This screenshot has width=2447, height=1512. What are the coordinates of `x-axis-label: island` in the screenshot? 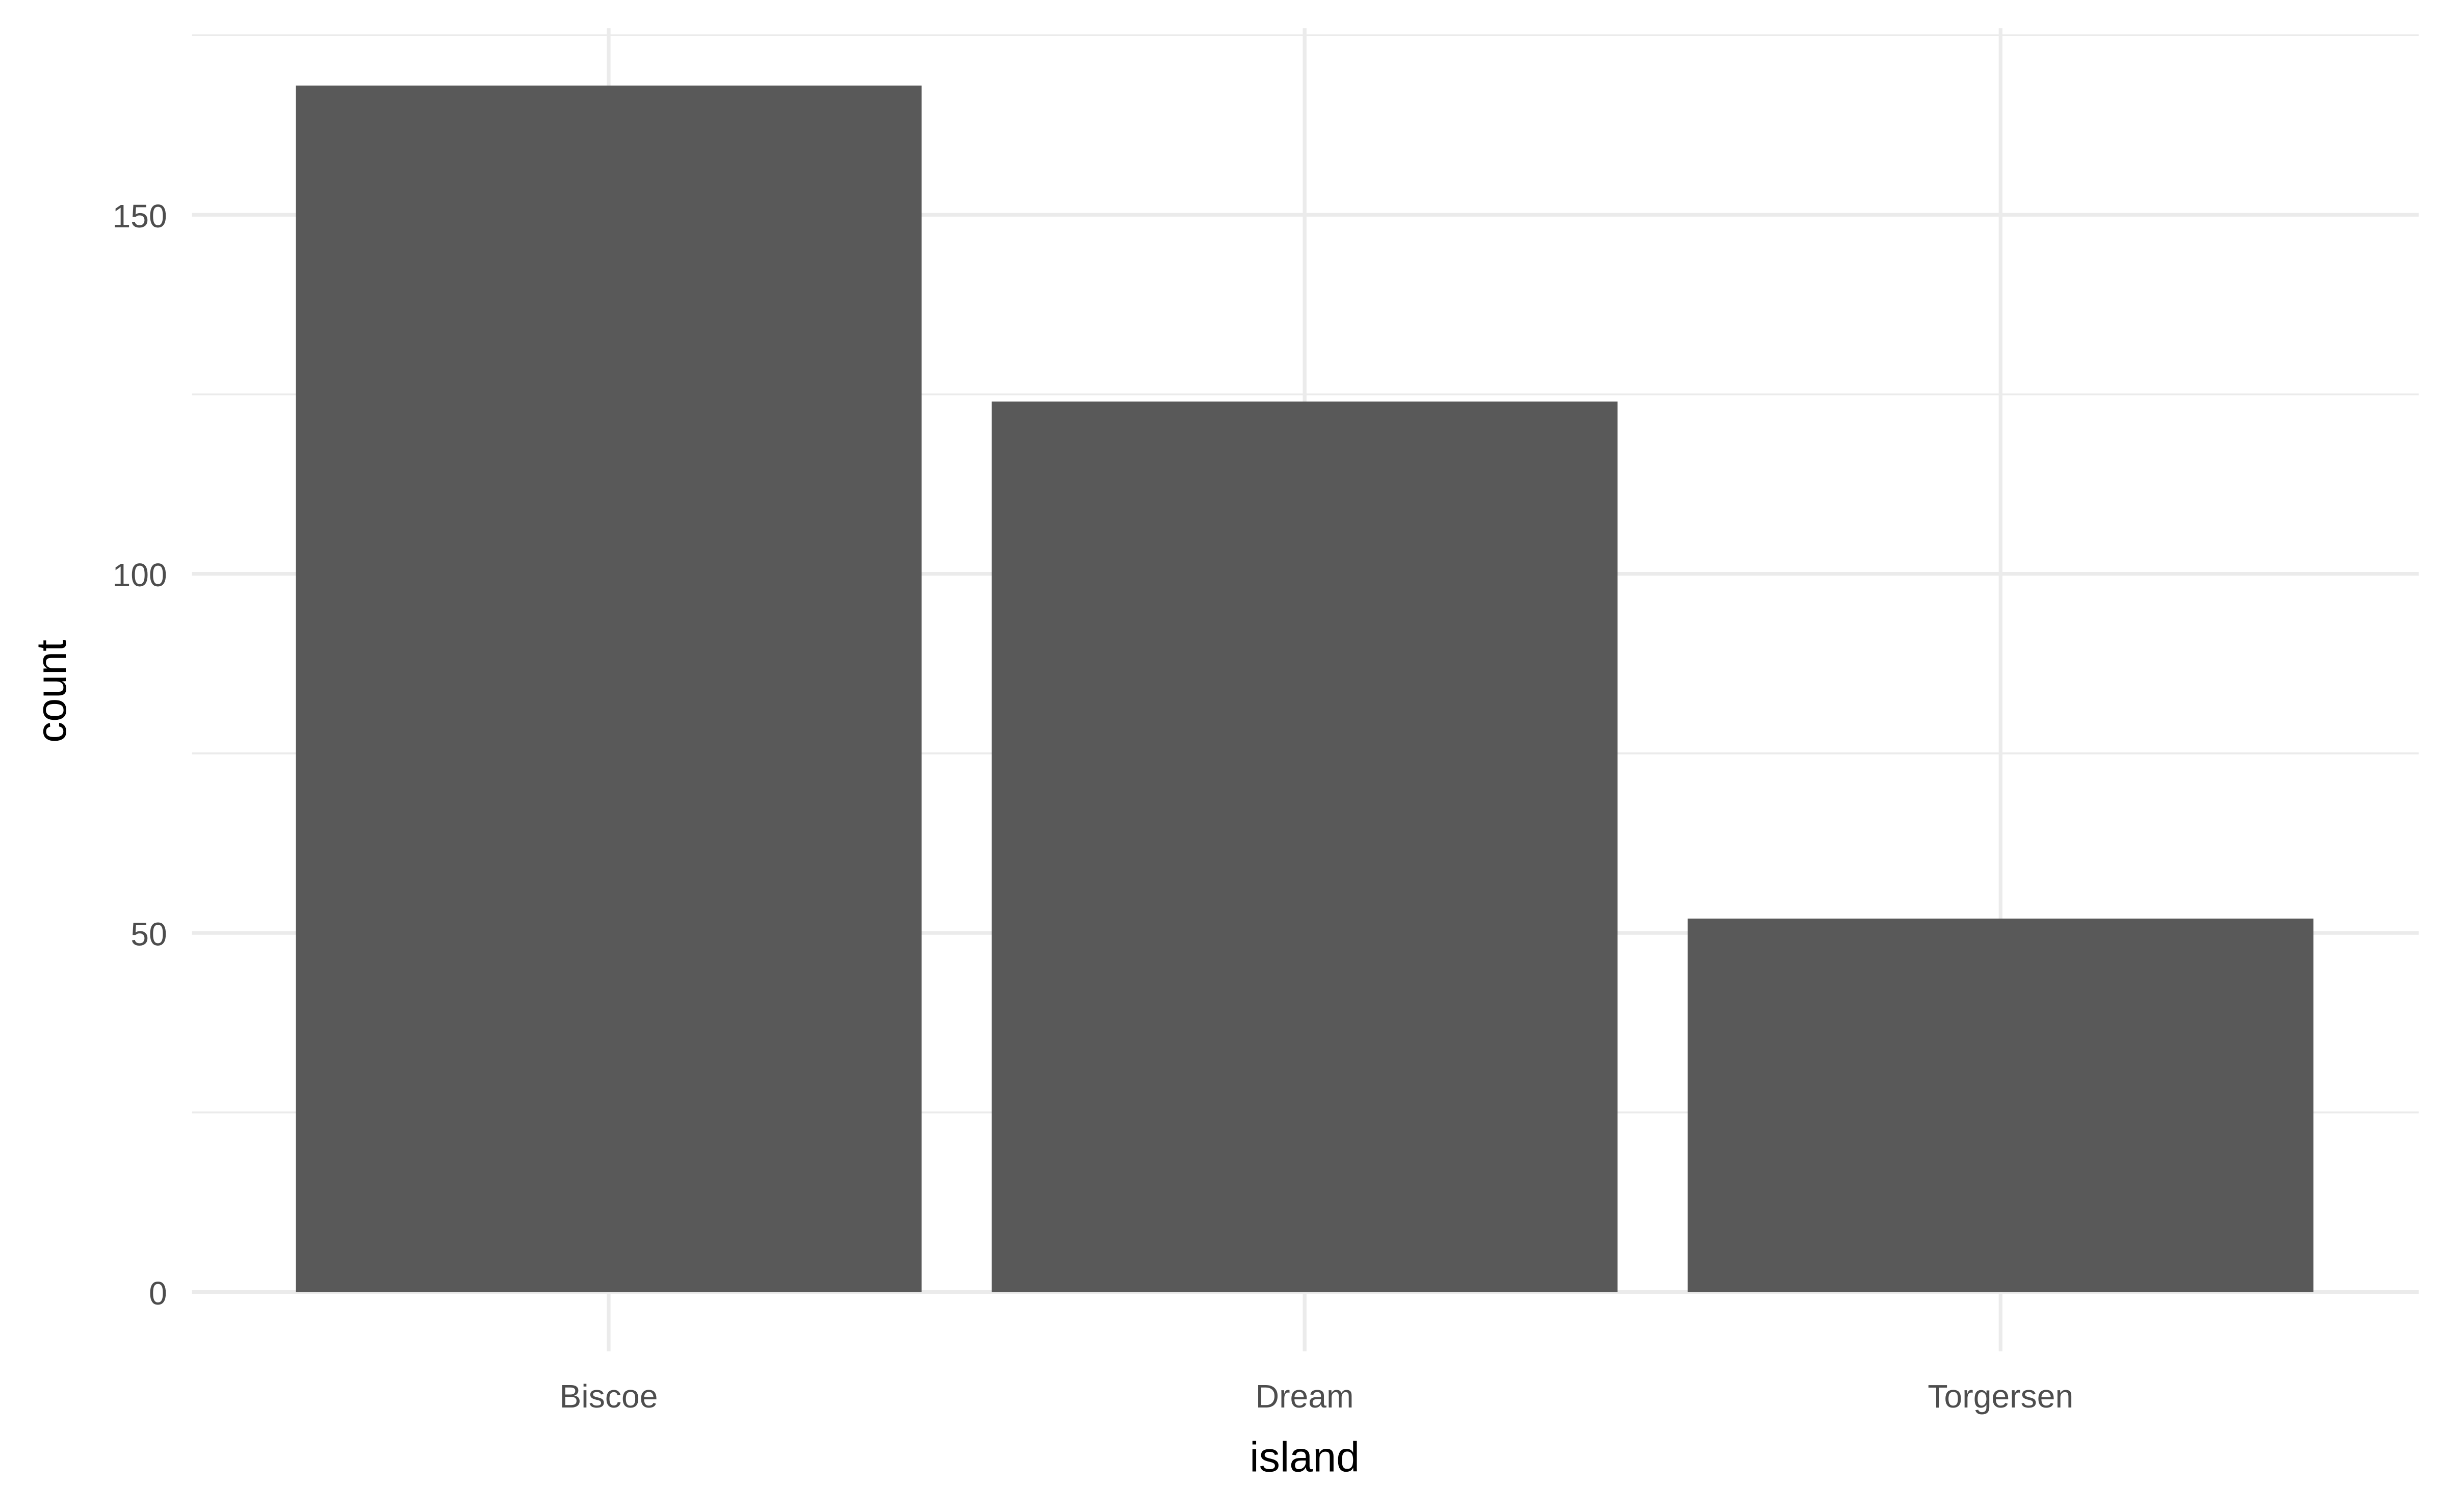 It's located at (1304, 1456).